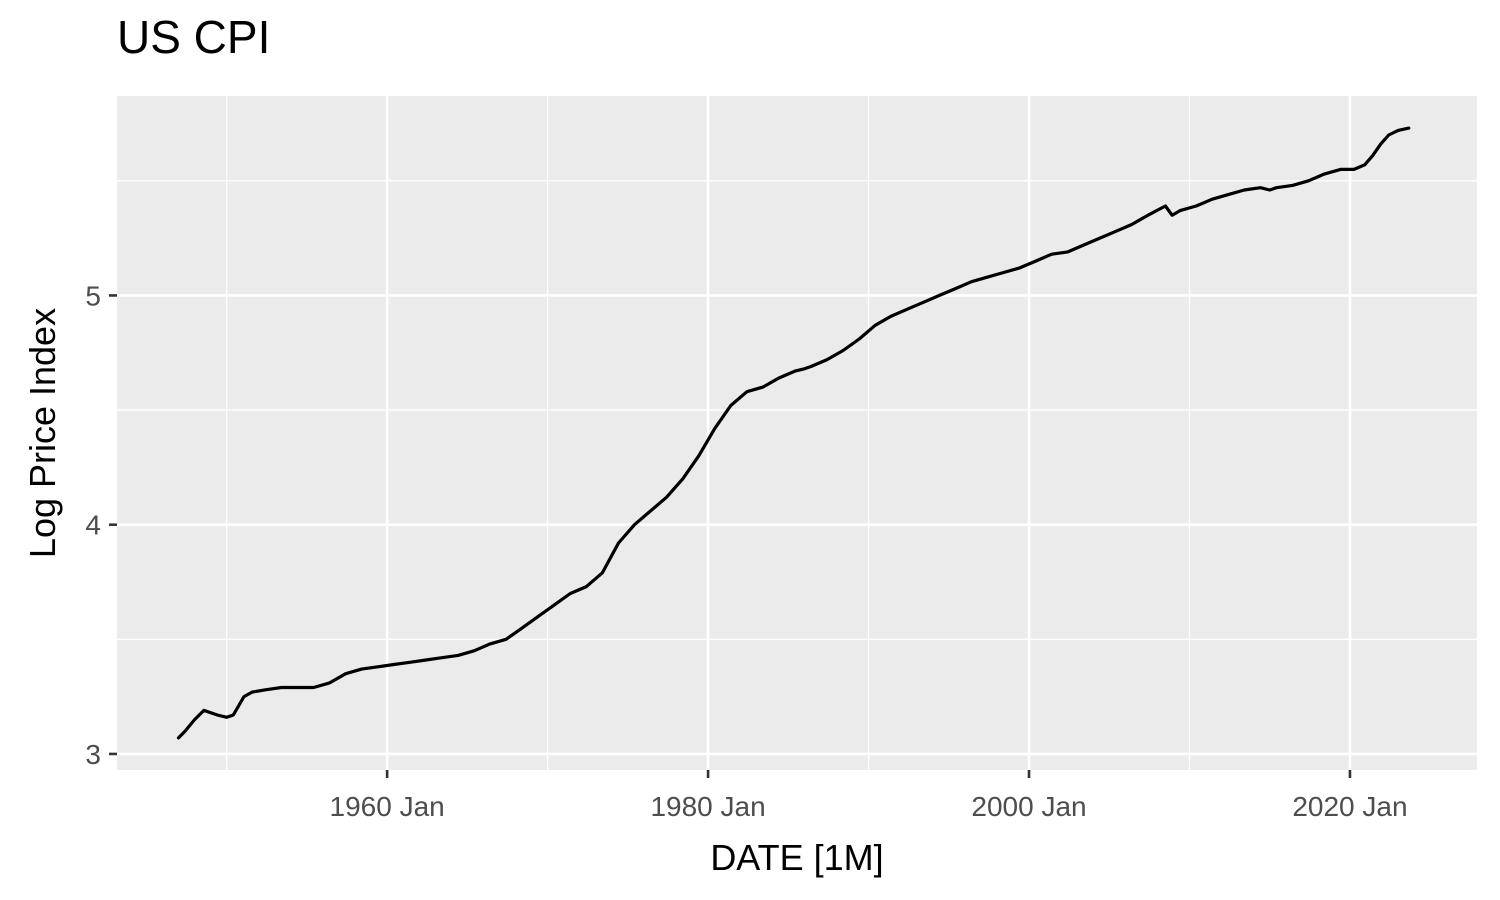  What do you see at coordinates (42, 433) in the screenshot?
I see `y-axis-title: Log Price Index` at bounding box center [42, 433].